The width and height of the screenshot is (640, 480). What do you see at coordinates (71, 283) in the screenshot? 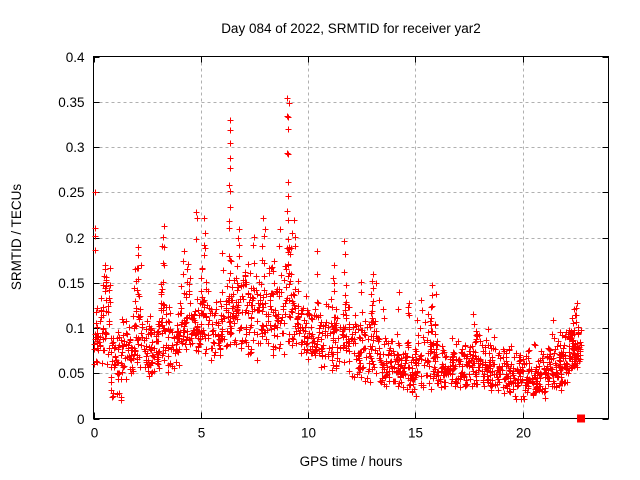
I see `y-tick-label: 0.15` at bounding box center [71, 283].